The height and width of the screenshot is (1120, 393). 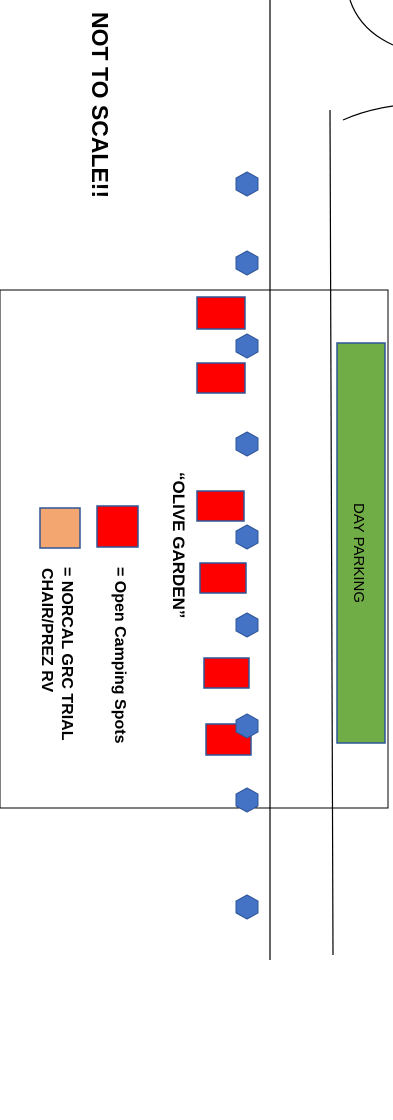 I want to click on turnaround-arc, so click(x=371, y=23).